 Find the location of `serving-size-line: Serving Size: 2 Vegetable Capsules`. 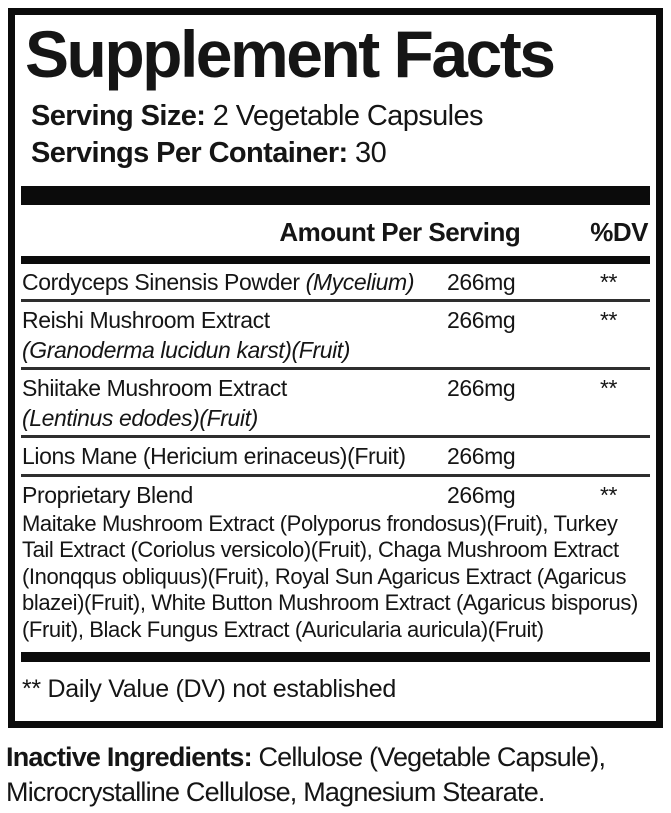

serving-size-line: Serving Size: 2 Vegetable Capsules is located at coordinates (340, 116).